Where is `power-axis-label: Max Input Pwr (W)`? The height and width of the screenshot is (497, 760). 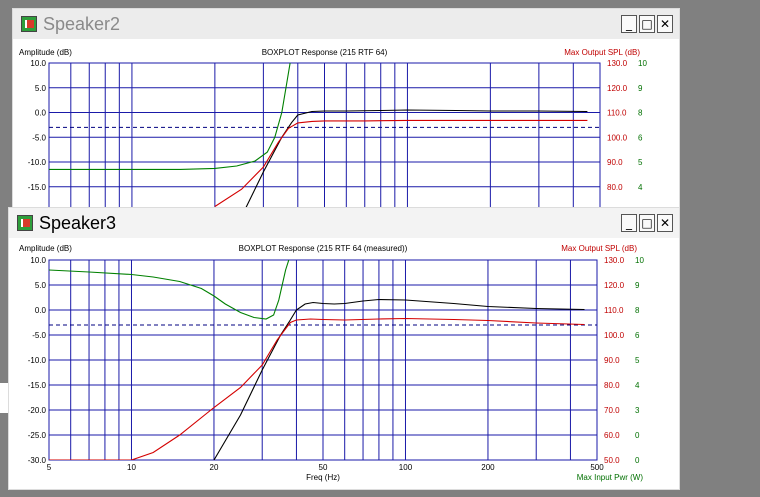 power-axis-label: Max Input Pwr (W) is located at coordinates (610, 477).